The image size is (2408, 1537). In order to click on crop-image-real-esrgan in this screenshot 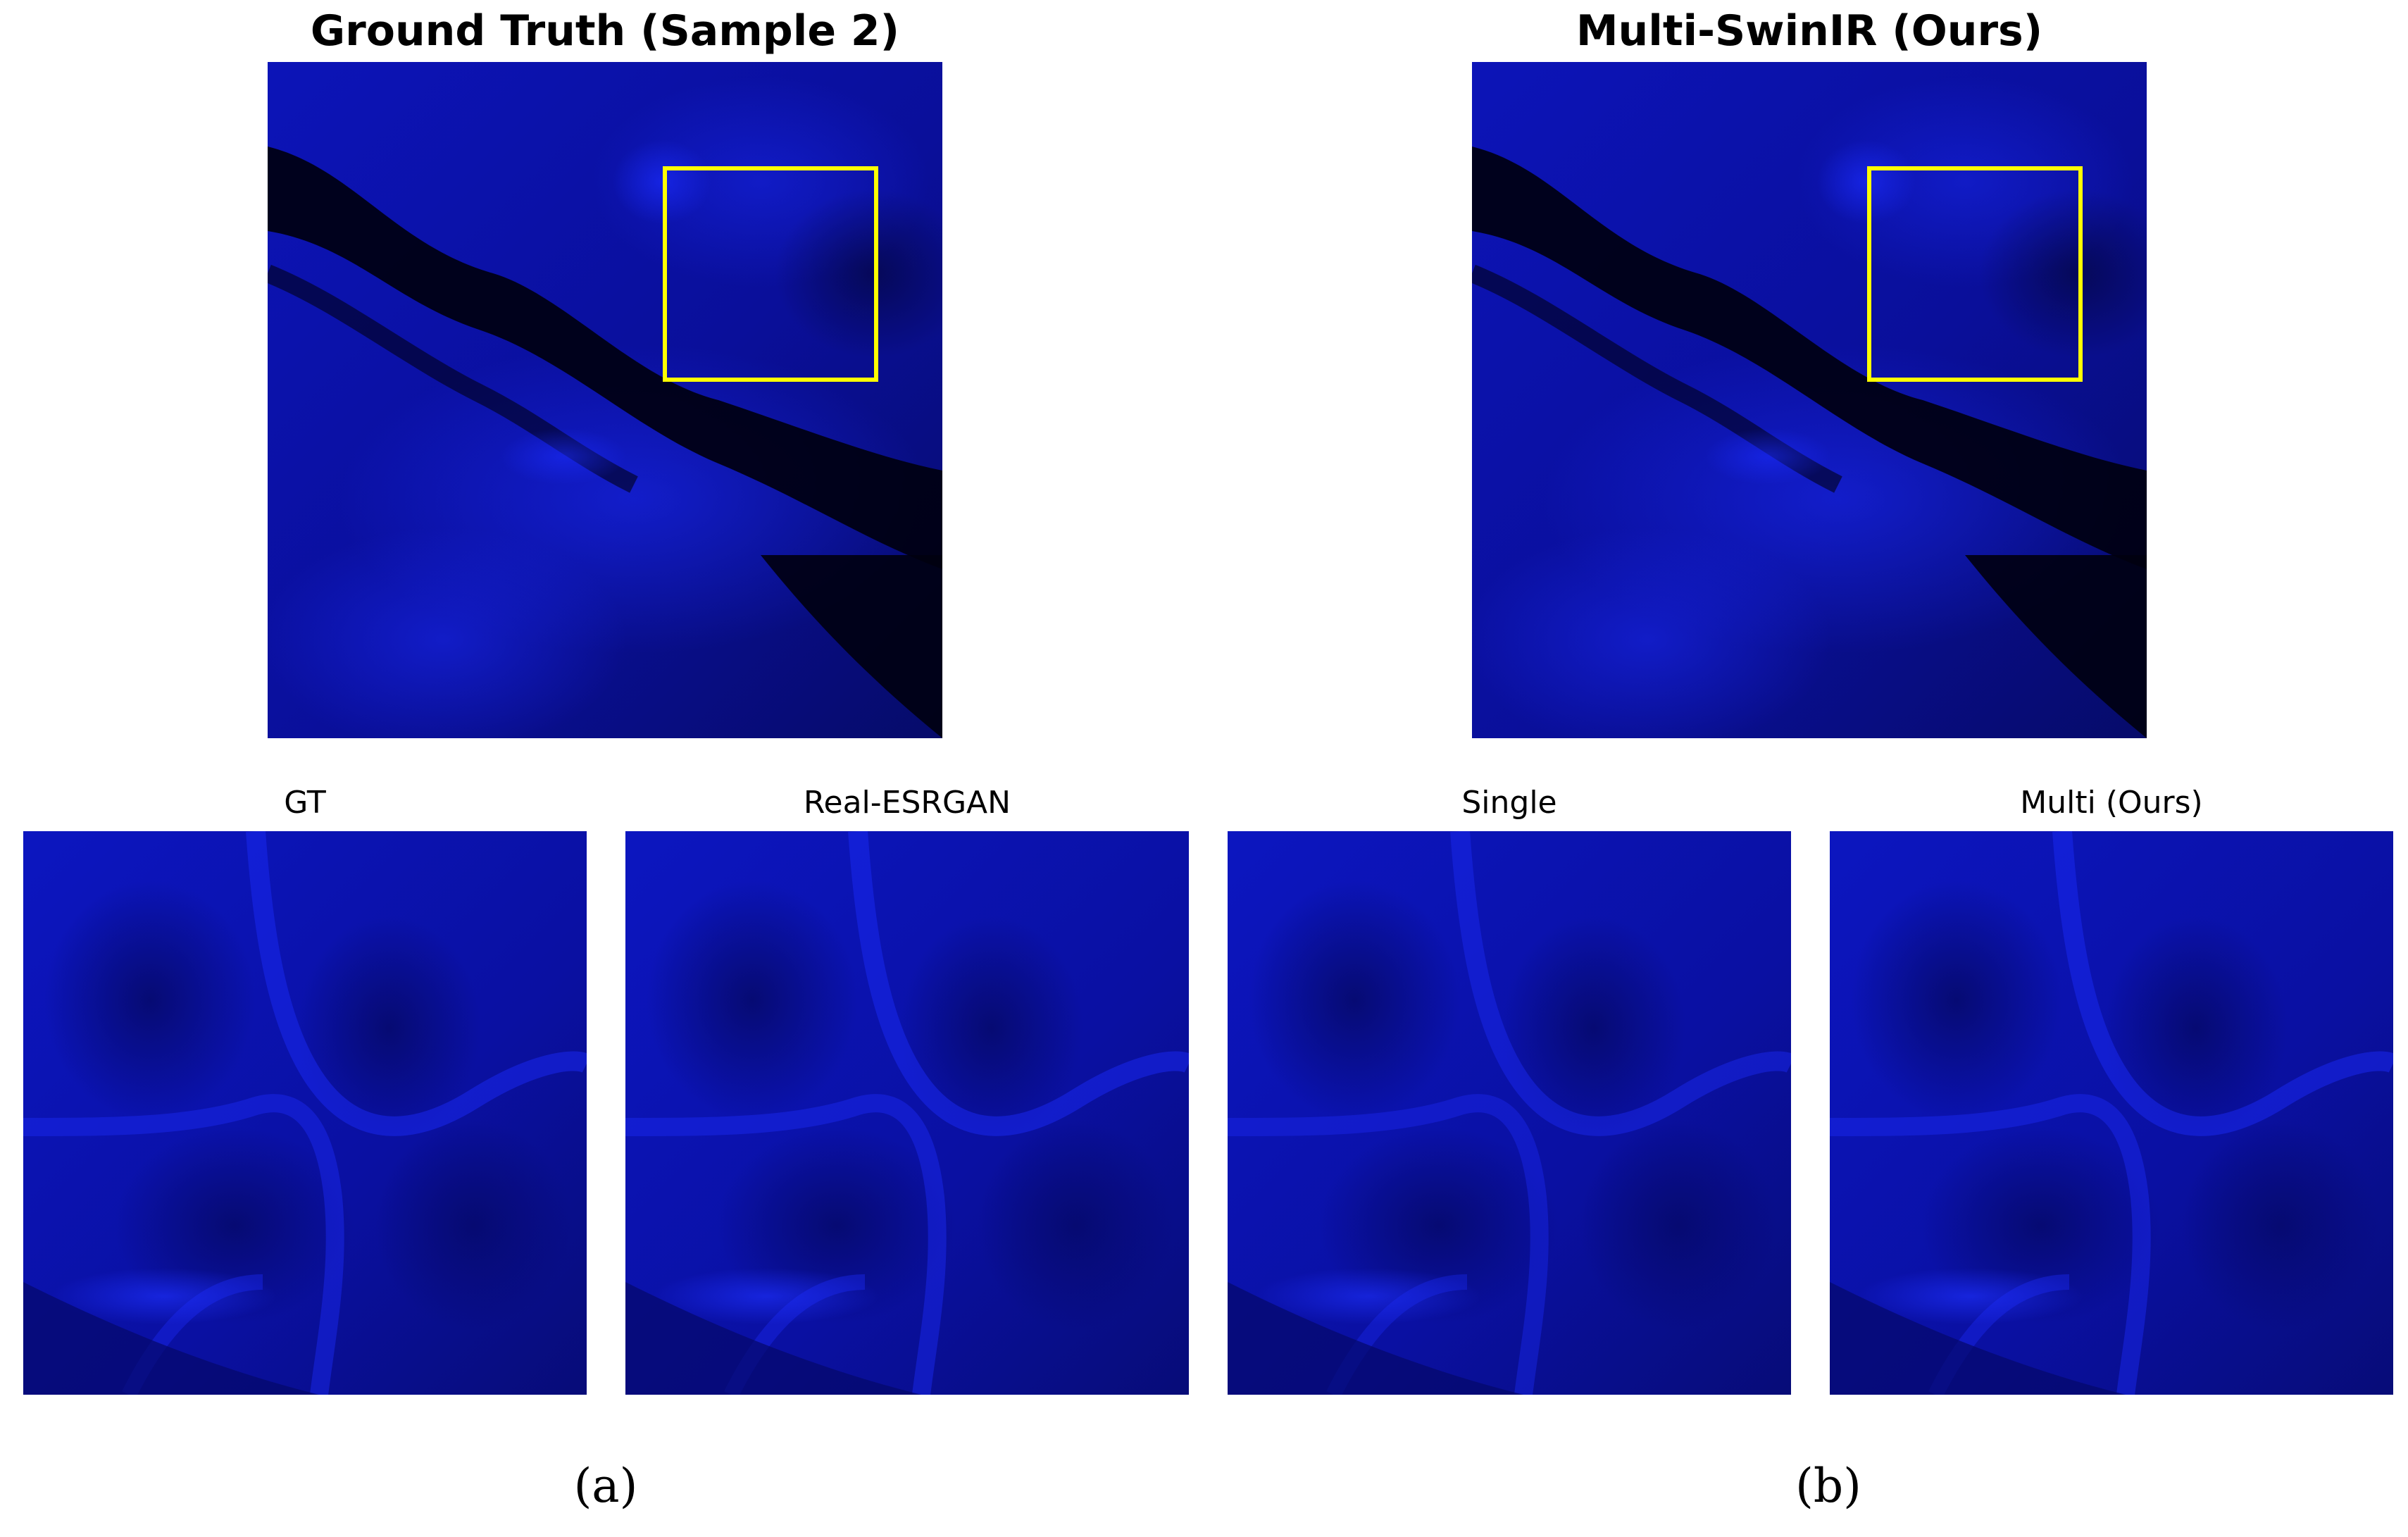, I will do `click(907, 1113)`.